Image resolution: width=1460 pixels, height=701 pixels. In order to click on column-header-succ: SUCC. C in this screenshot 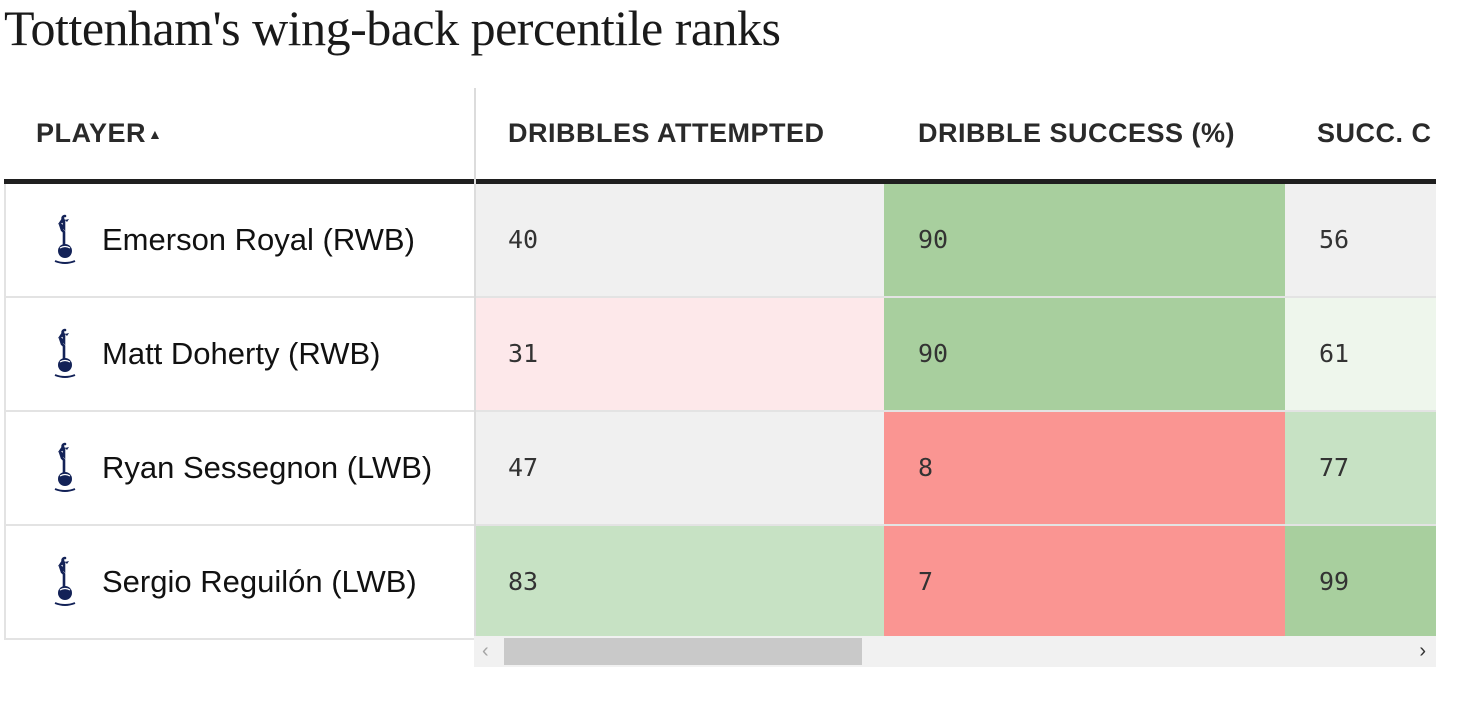, I will do `click(1374, 133)`.